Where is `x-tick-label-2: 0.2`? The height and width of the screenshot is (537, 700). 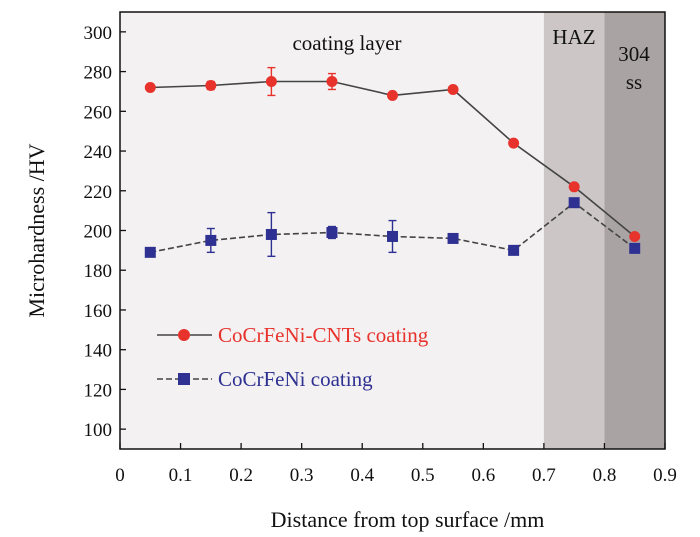
x-tick-label-2: 0.2 is located at coordinates (241, 475).